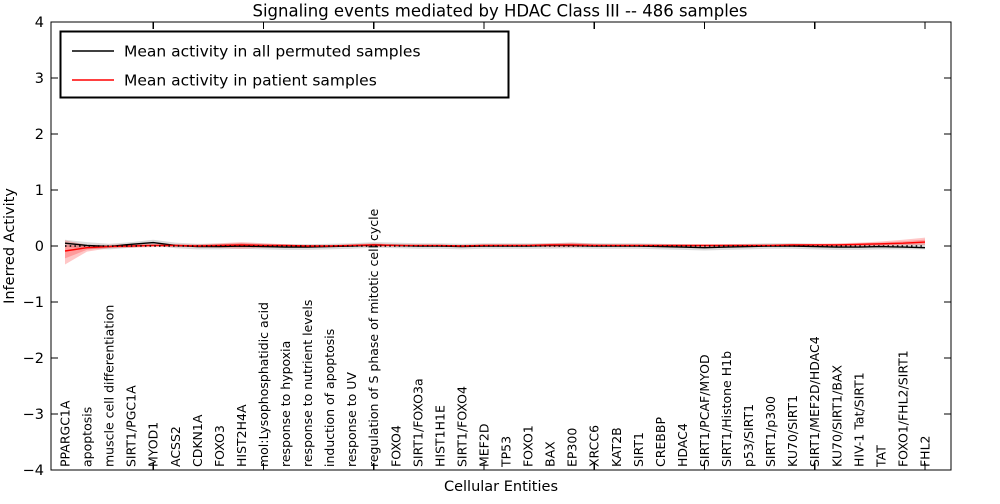 The width and height of the screenshot is (1000, 504). I want to click on x-category-label: p53/SIRT1, so click(748, 435).